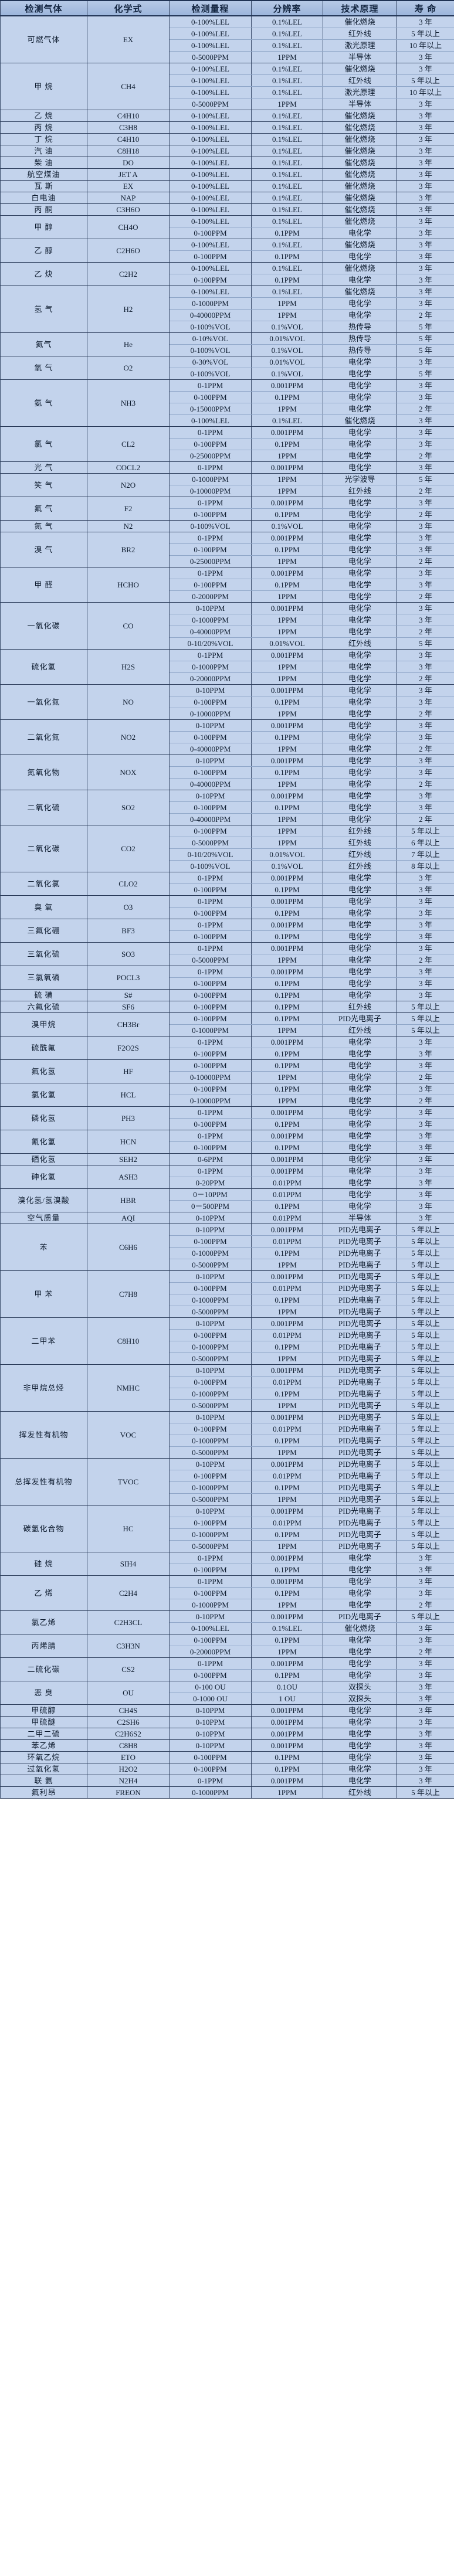 The image size is (454, 2576). What do you see at coordinates (360, 8) in the screenshot?
I see `column-header-technology: 技术原理` at bounding box center [360, 8].